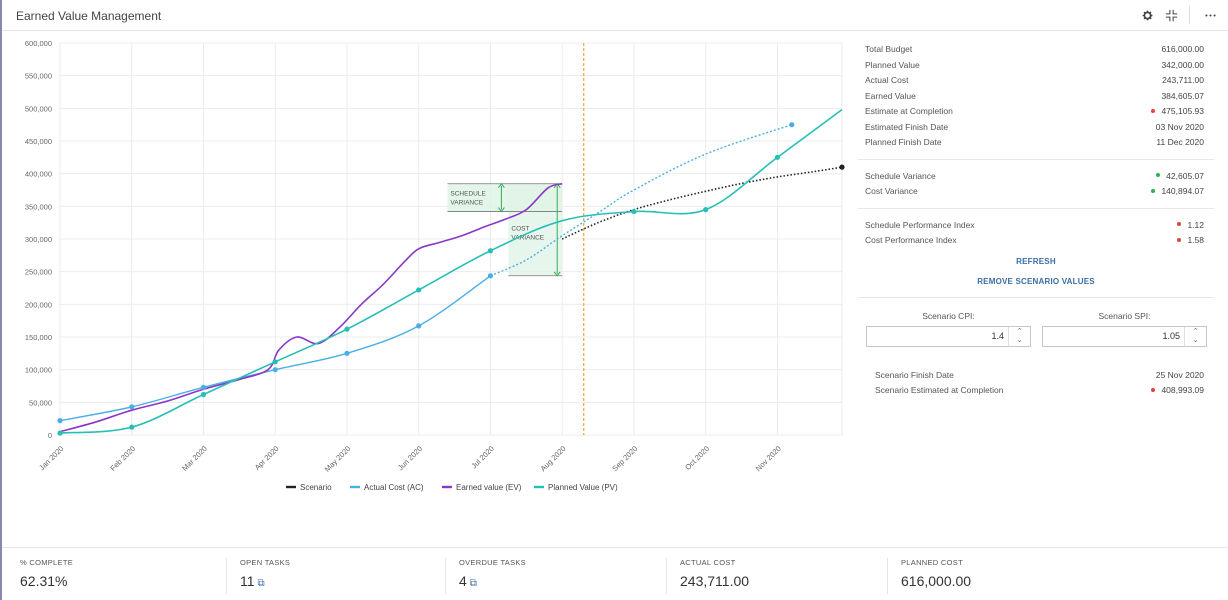 The height and width of the screenshot is (600, 1228). I want to click on schedule-variance-label: SCHEDULE, so click(468, 194).